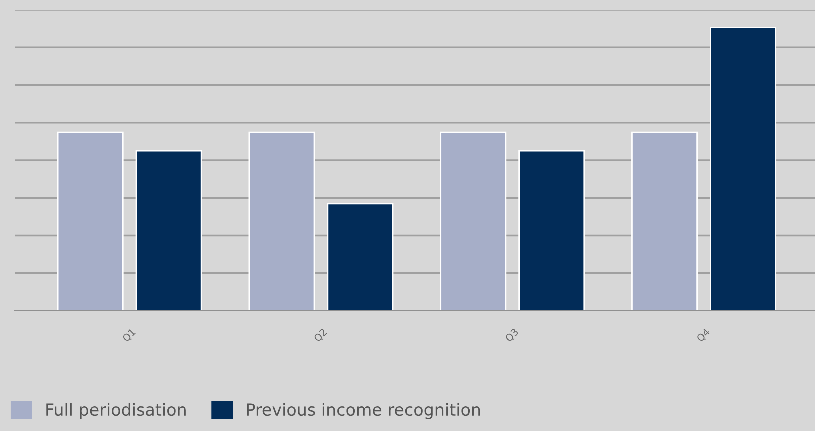 This screenshot has height=431, width=815. What do you see at coordinates (116, 411) in the screenshot?
I see `legend-label: Full periodisation` at bounding box center [116, 411].